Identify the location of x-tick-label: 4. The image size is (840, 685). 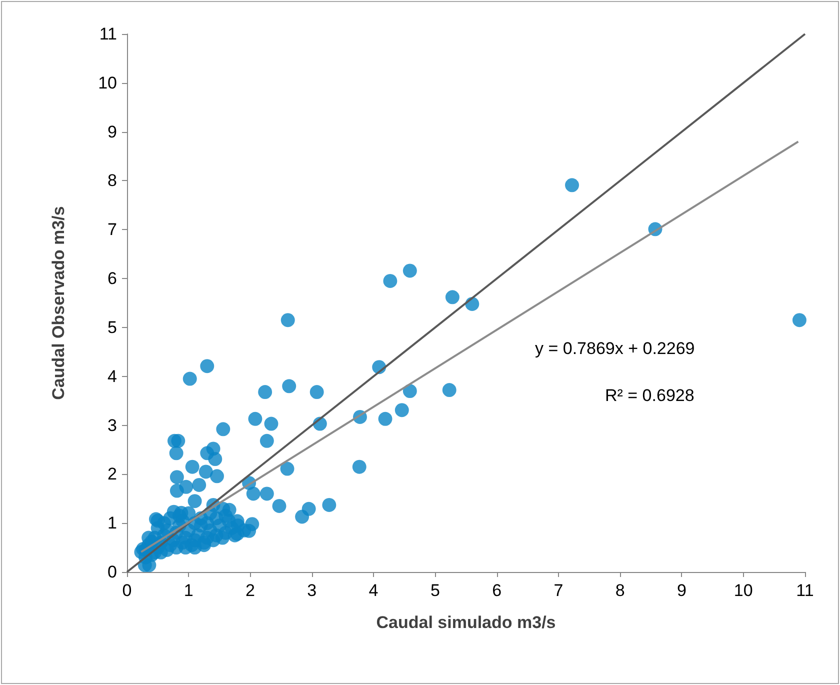
(373, 590).